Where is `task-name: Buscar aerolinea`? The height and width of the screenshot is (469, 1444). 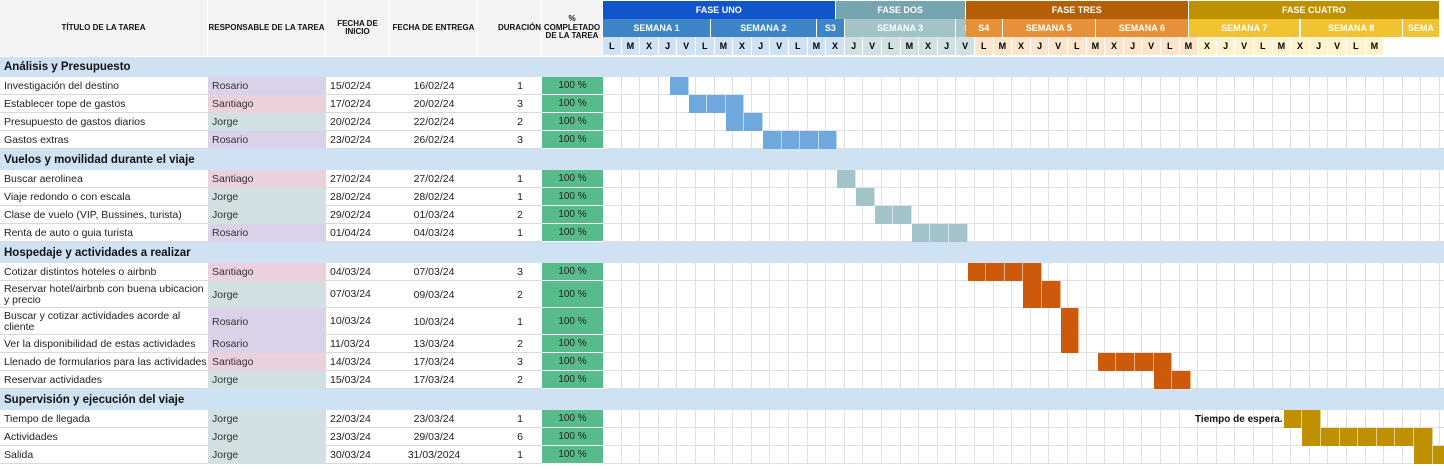
task-name: Buscar aerolinea is located at coordinates (43, 178).